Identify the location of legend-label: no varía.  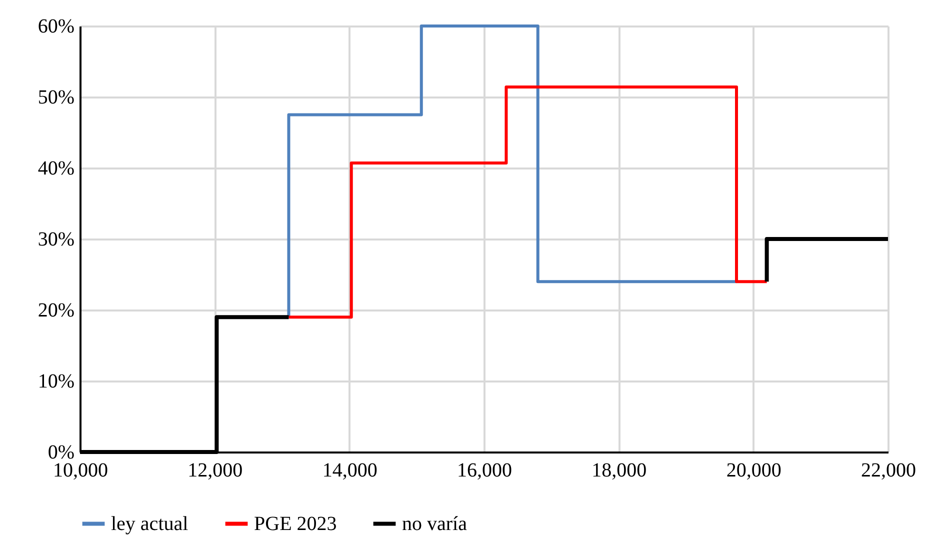
(435, 523).